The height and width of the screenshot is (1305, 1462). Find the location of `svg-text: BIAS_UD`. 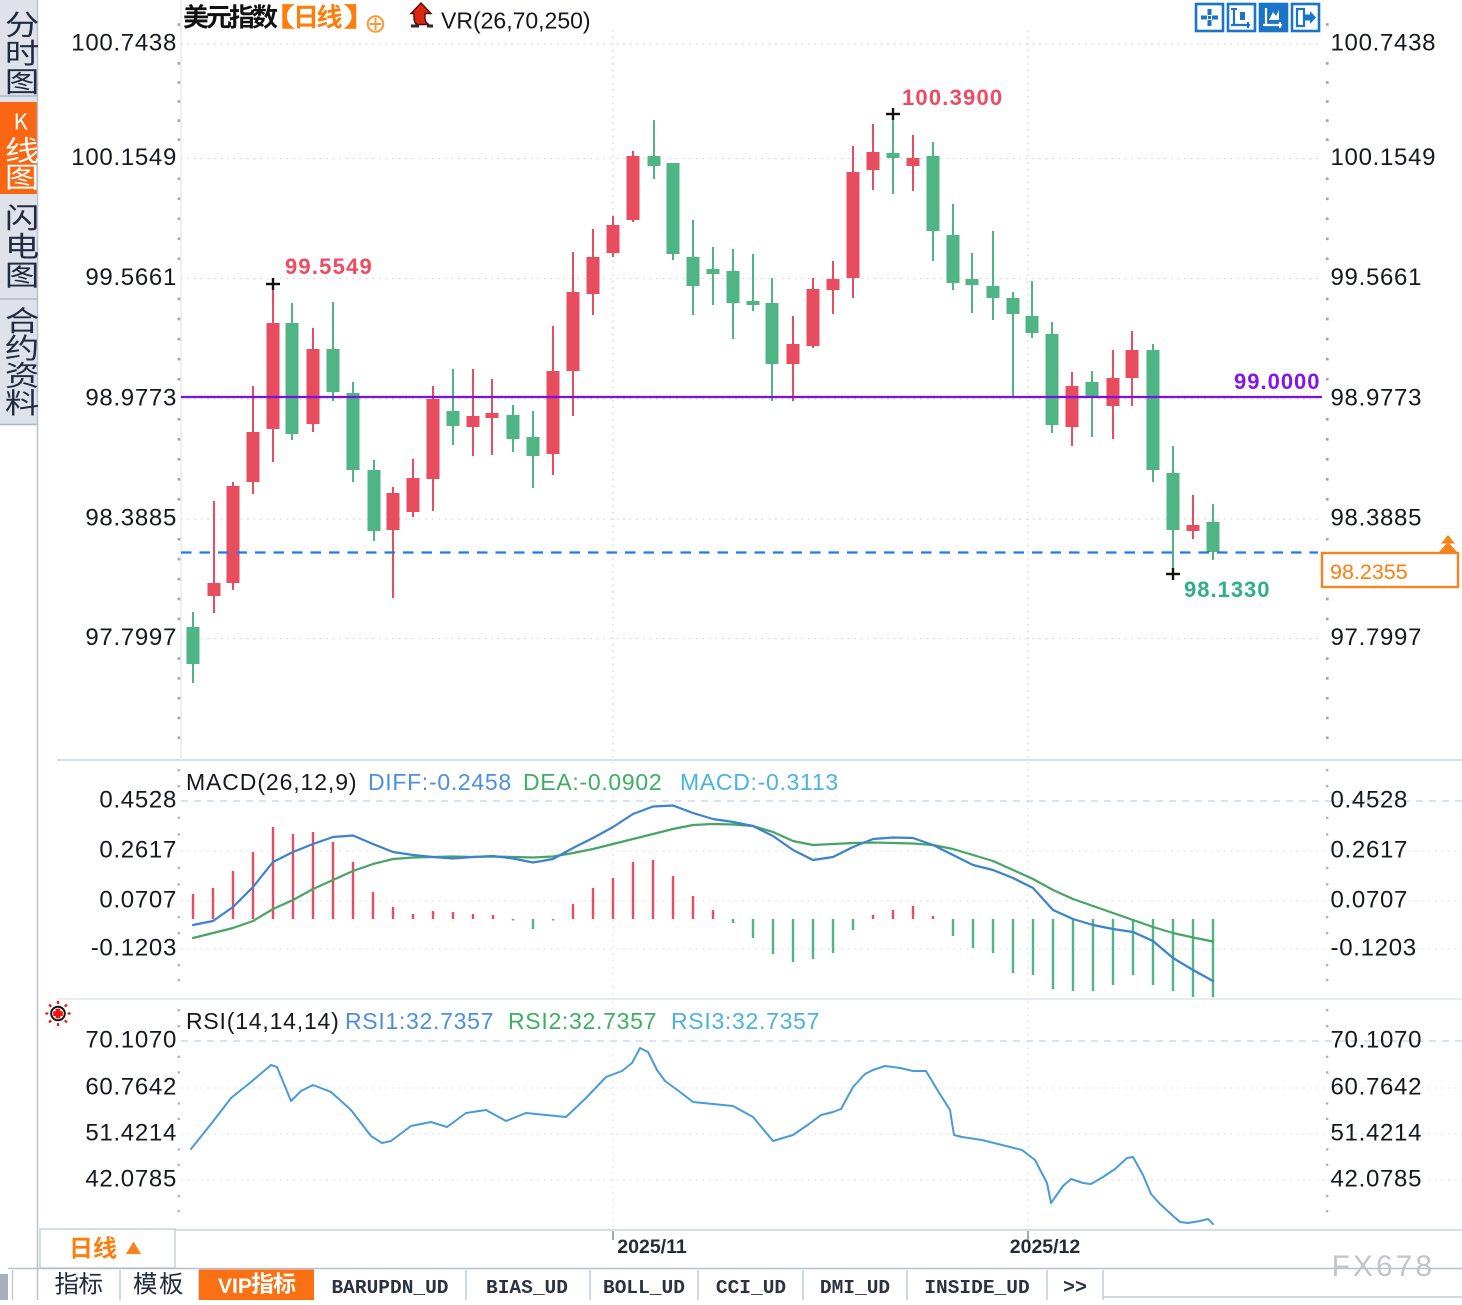

svg-text: BIAS_UD is located at coordinates (527, 1288).